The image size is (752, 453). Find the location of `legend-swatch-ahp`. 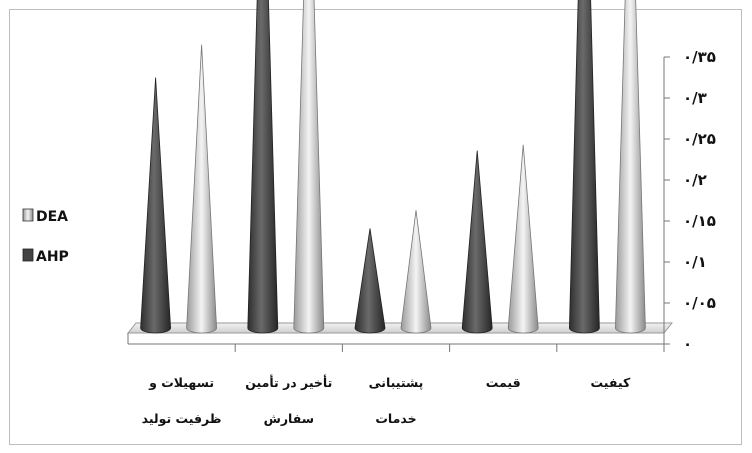

legend-swatch-ahp is located at coordinates (28, 255).